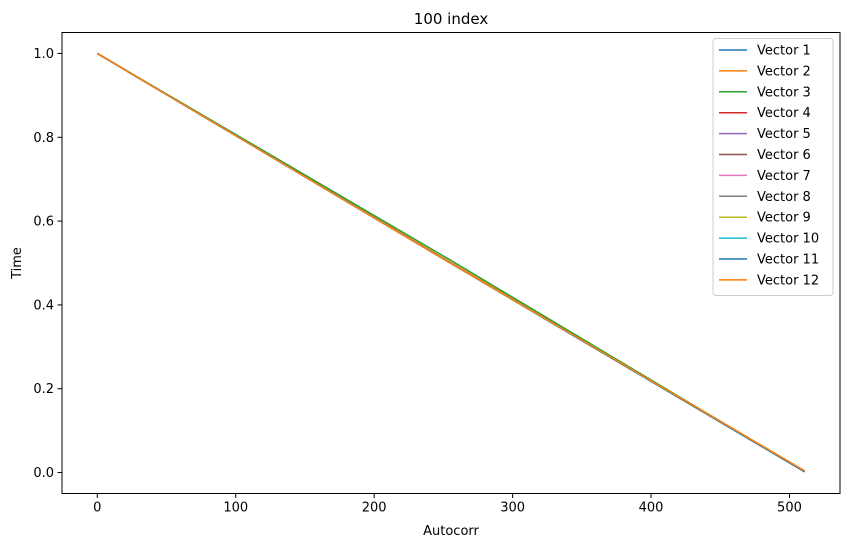  Describe the element at coordinates (784, 155) in the screenshot. I see `legend-label-6: Vector 6` at that location.